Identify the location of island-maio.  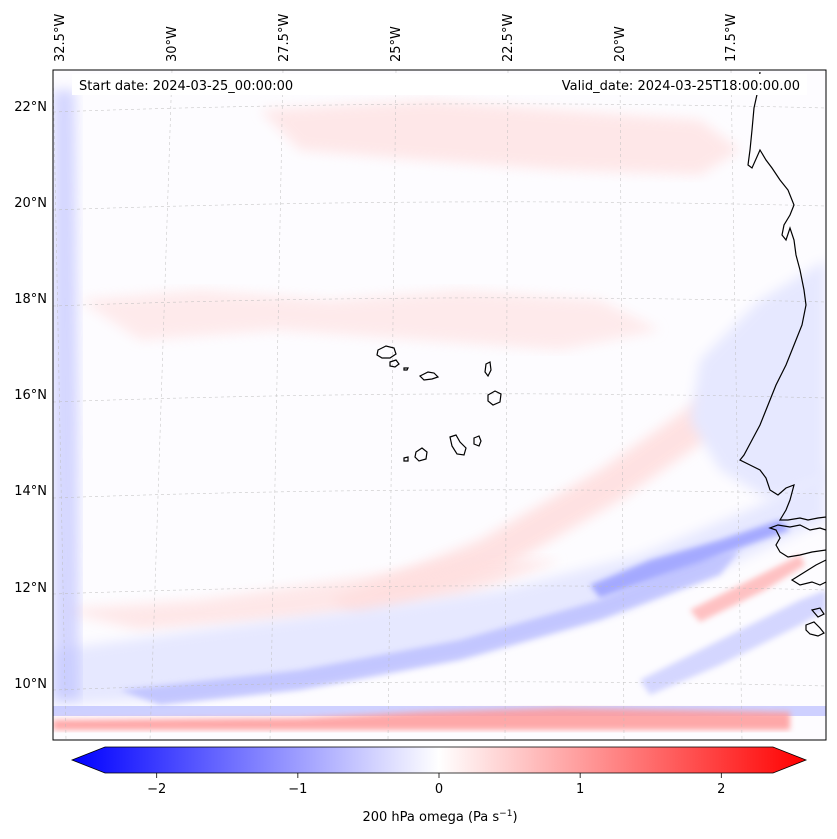
(477, 441).